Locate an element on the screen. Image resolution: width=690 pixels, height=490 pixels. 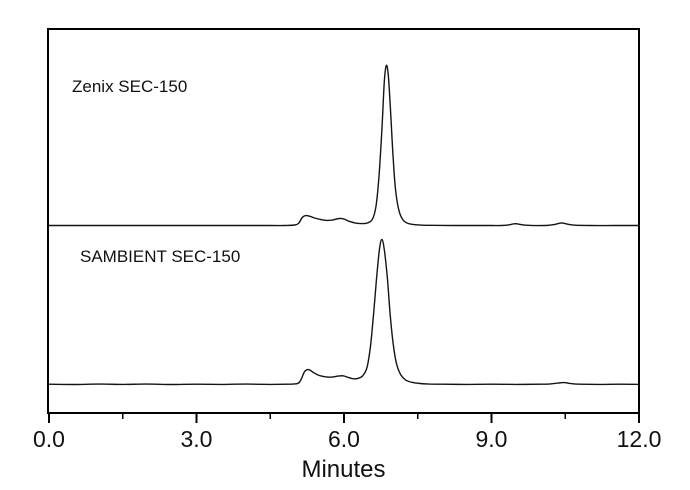
x-axis-tick-labels: 0.0 3.0 6.0 9.0 12.0 is located at coordinates (347, 439).